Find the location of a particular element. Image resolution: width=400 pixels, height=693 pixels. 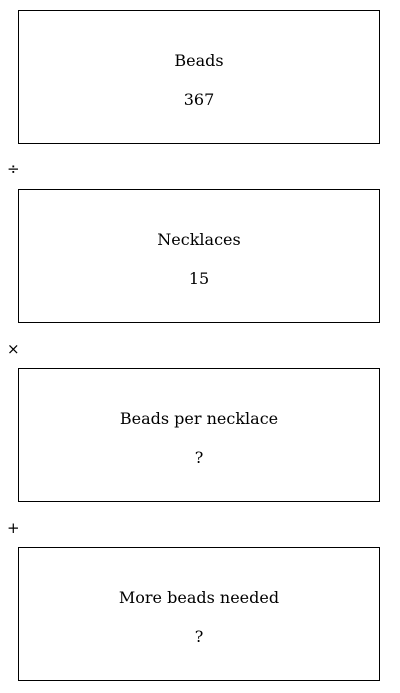

beads-label: Beads is located at coordinates (199, 60).